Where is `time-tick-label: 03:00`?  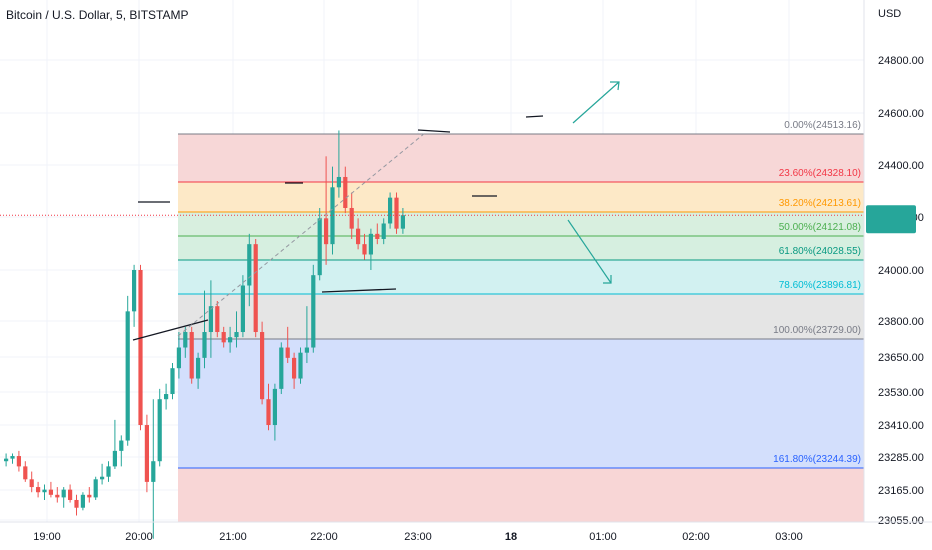 time-tick-label: 03:00 is located at coordinates (789, 537).